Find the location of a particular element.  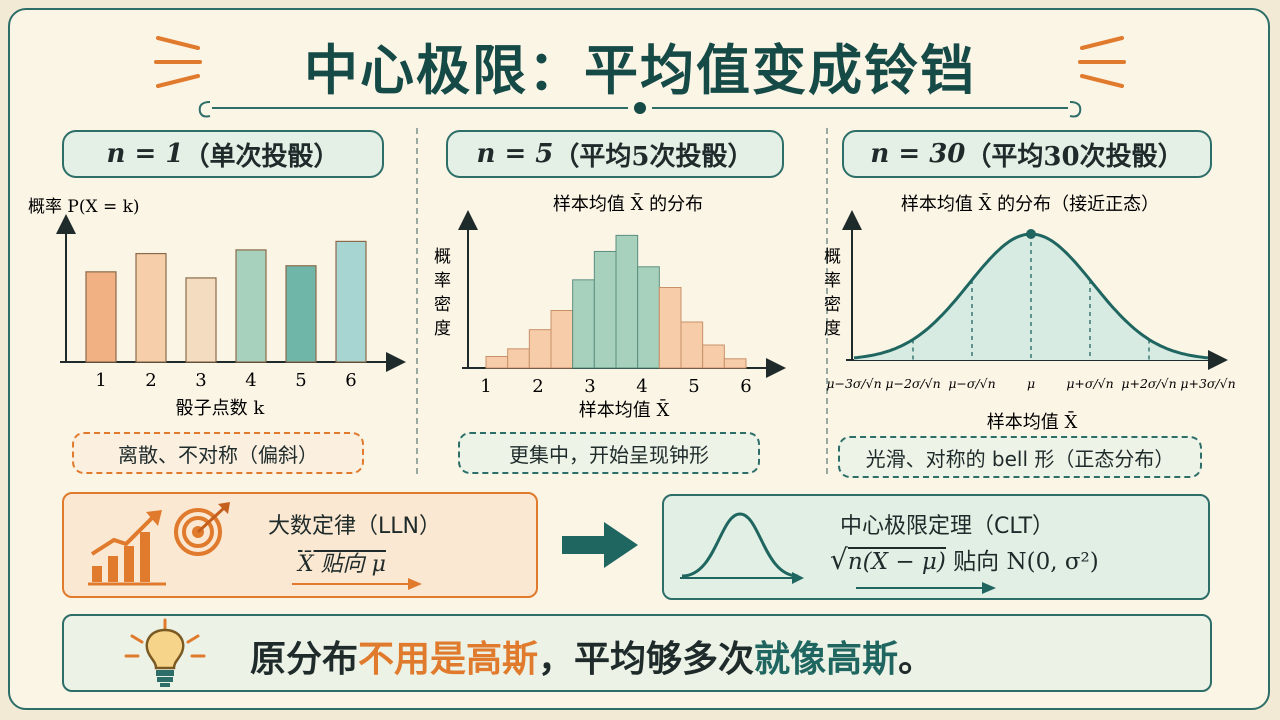

chart-3-tick-4: μ+σ/√n is located at coordinates (1089, 383).